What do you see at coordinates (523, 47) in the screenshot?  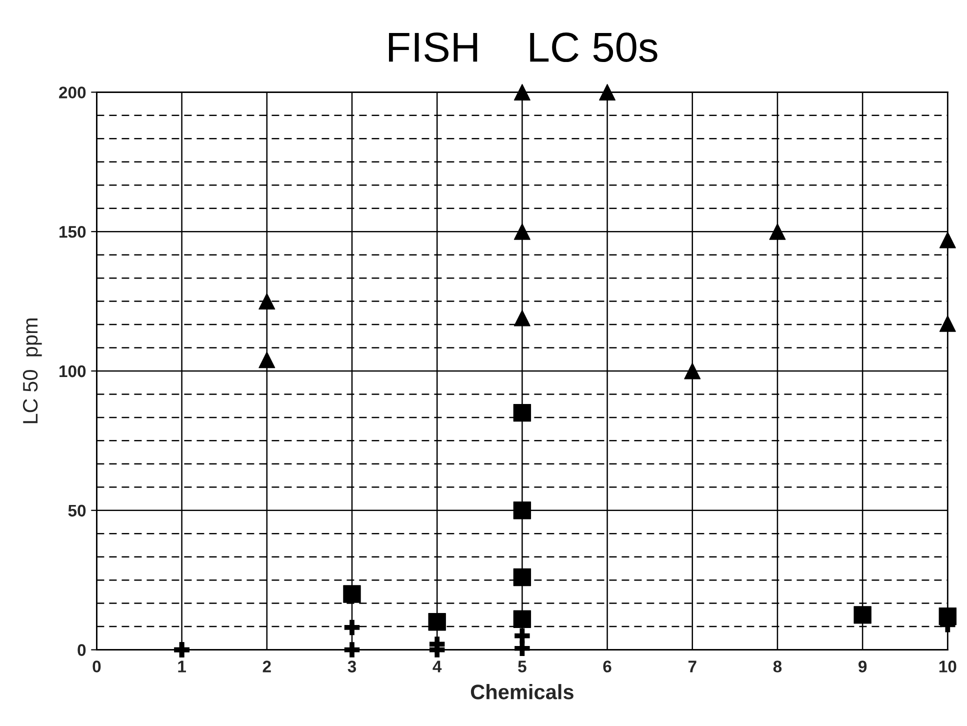 I see `chart-title: FISH LC 50s` at bounding box center [523, 47].